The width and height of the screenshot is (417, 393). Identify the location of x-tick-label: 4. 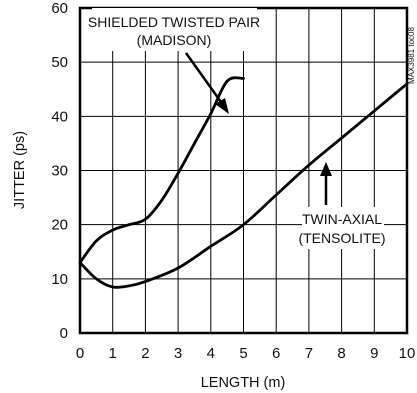
(211, 353).